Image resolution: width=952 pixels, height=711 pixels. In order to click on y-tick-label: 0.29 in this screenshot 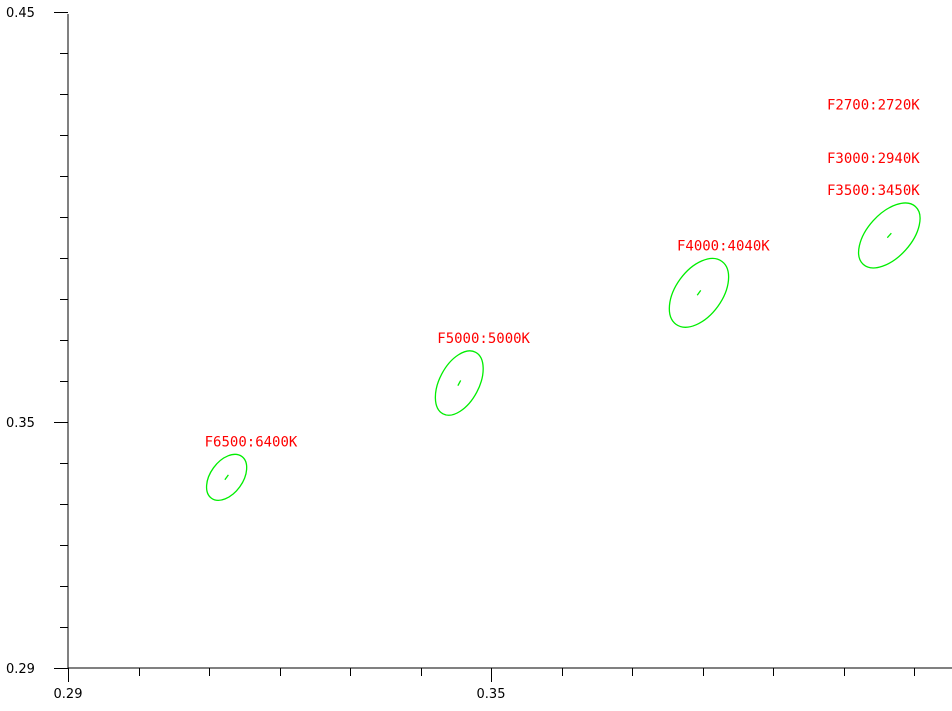, I will do `click(20, 669)`.